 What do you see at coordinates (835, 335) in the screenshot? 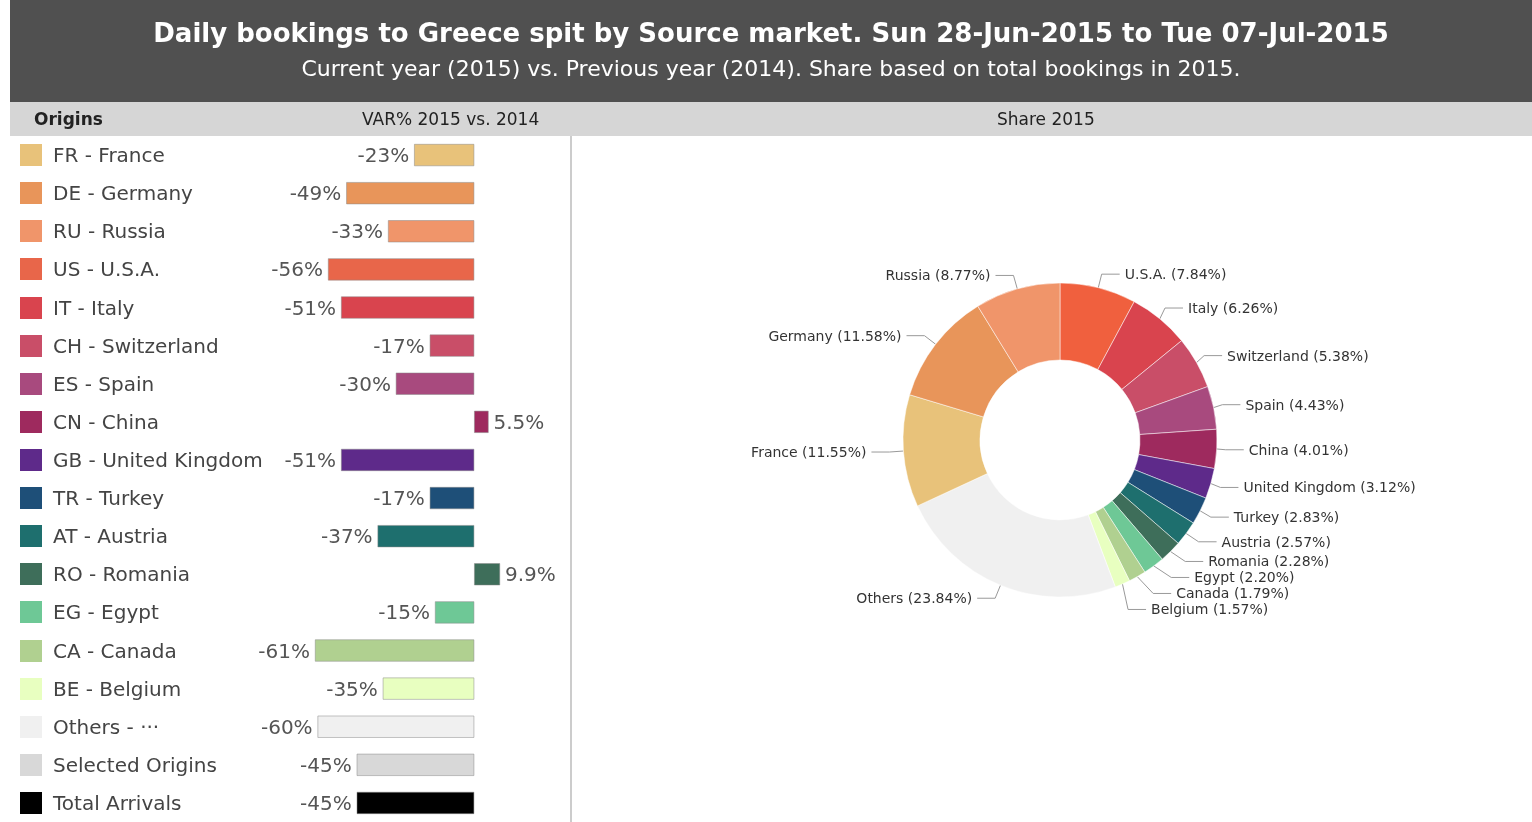
I see `slice-label: Germany (11.58%)` at bounding box center [835, 335].